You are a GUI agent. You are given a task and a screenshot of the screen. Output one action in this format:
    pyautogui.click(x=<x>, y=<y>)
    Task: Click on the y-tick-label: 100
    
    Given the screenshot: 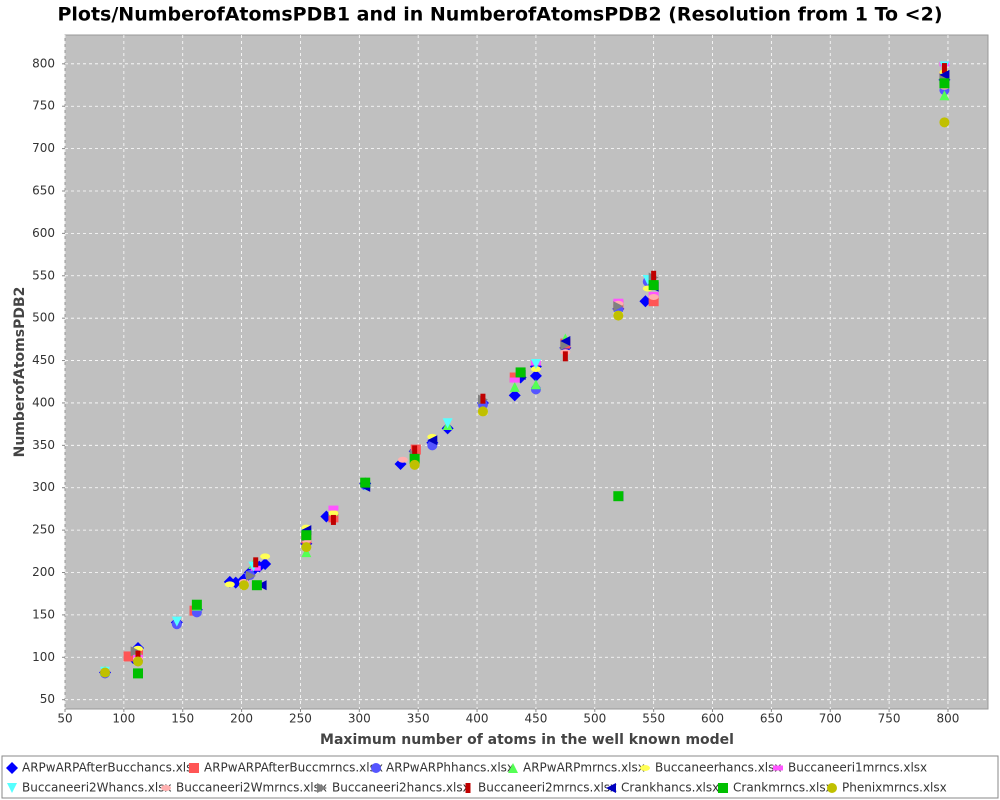 What is the action you would take?
    pyautogui.click(x=43, y=657)
    